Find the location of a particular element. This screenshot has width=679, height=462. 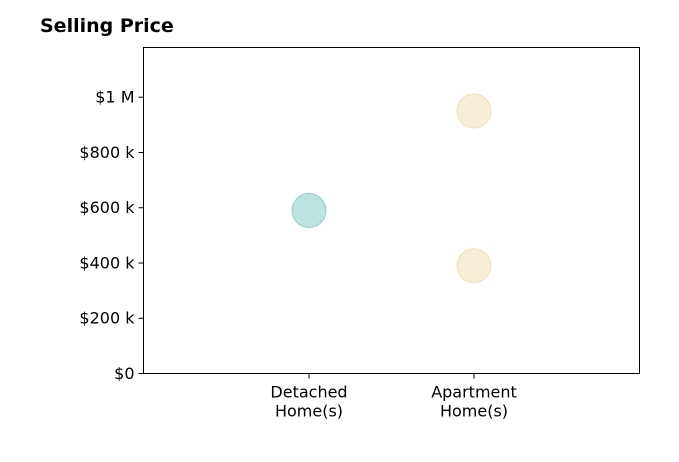

y-tick-label: $600 k is located at coordinates (107, 207).